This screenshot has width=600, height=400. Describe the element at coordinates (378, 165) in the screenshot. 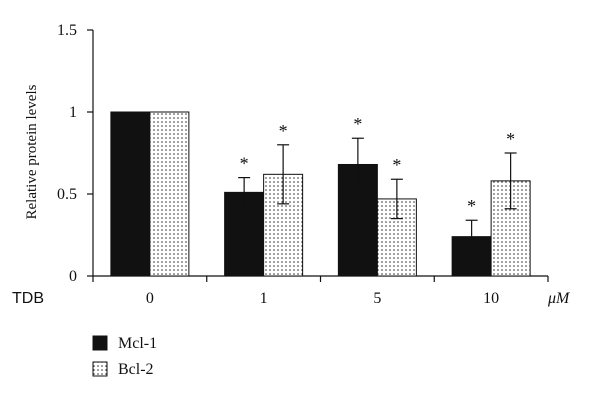

I see `significance-markers: * * * * * *` at that location.